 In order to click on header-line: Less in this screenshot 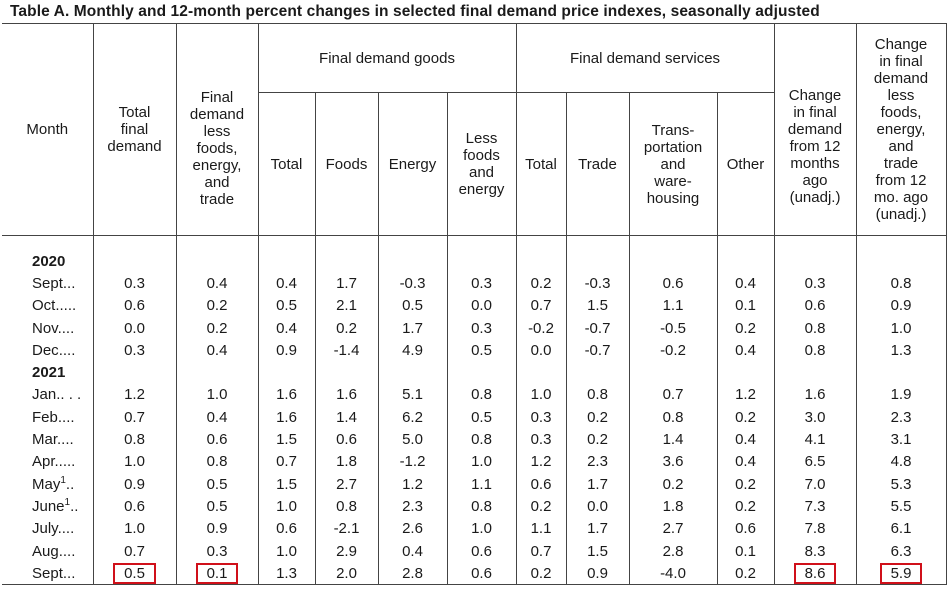, I will do `click(481, 138)`.